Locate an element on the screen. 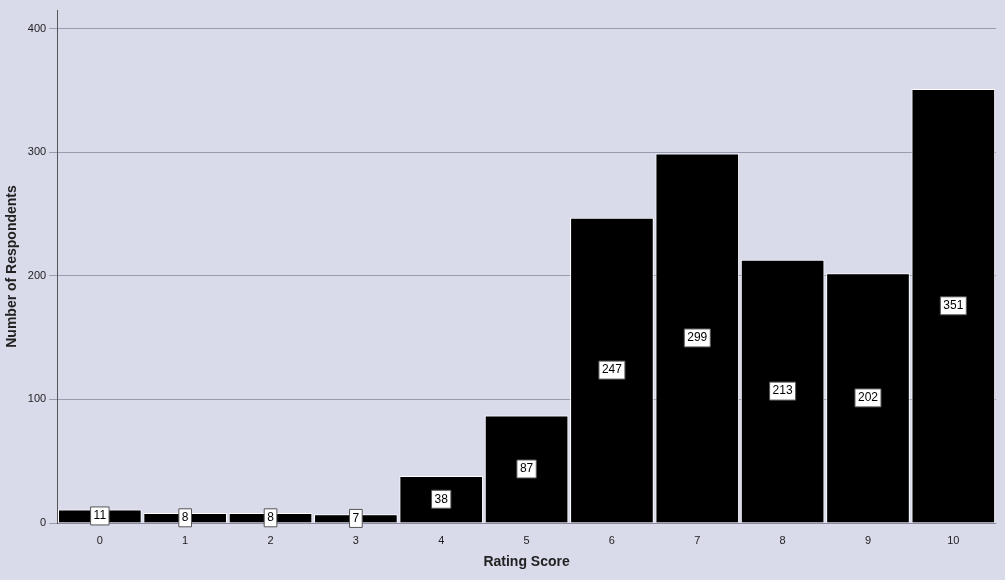 The height and width of the screenshot is (580, 1005). x-axis-title: Rating Score is located at coordinates (526, 561).